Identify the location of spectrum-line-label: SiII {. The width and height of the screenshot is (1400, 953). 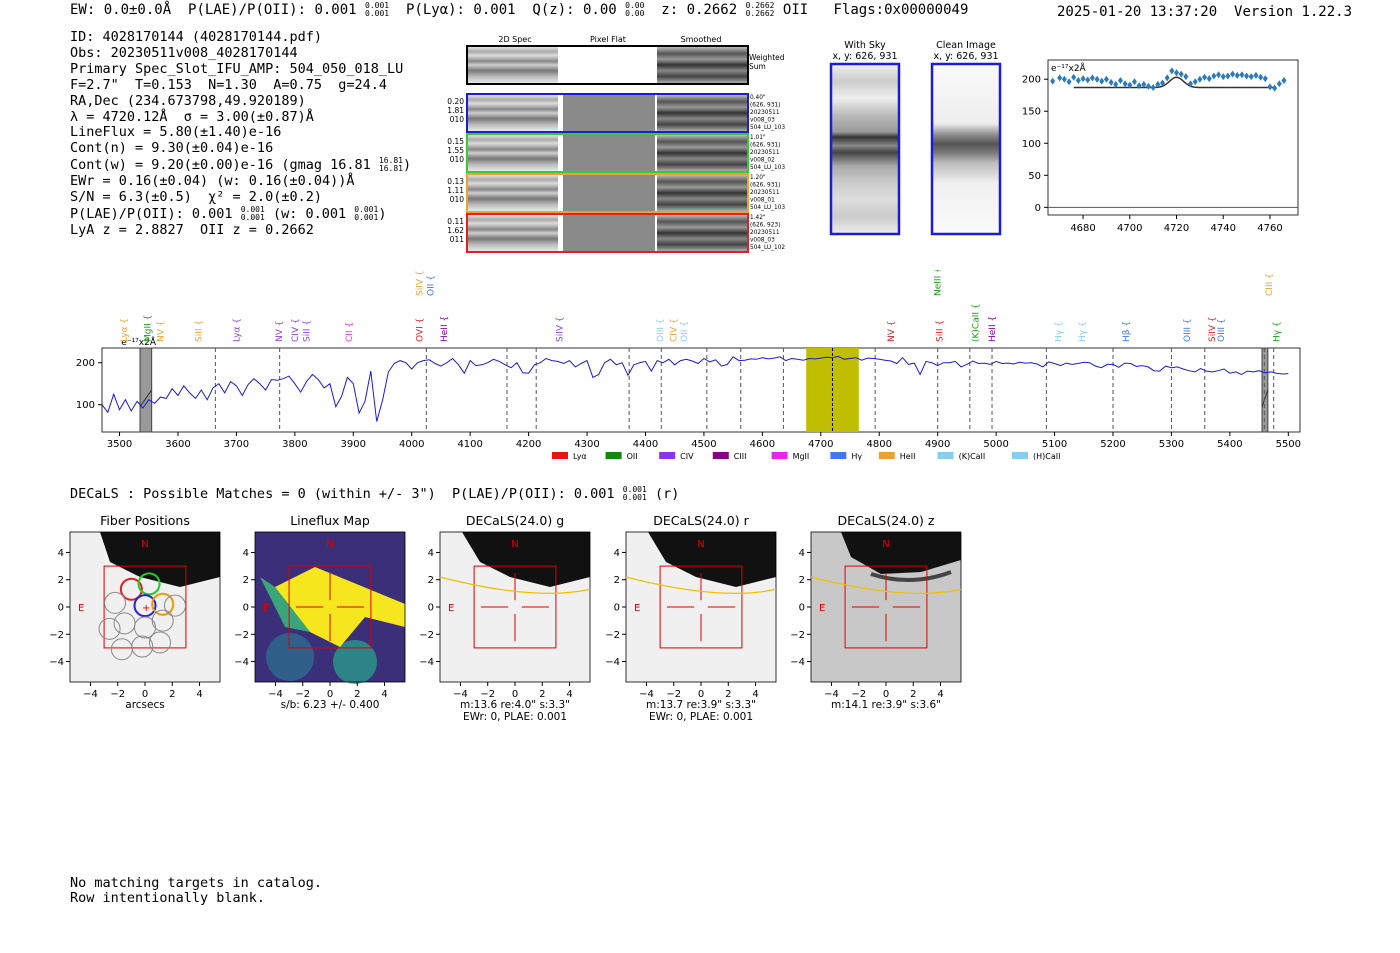
(940, 331).